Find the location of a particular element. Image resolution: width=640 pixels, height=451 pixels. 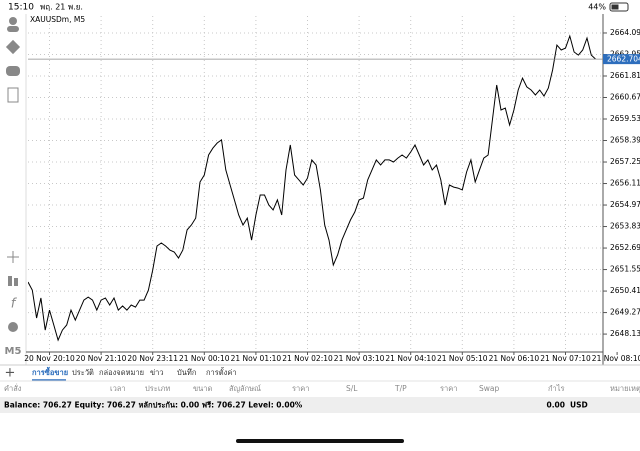

trade-icon is located at coordinates (13, 47).